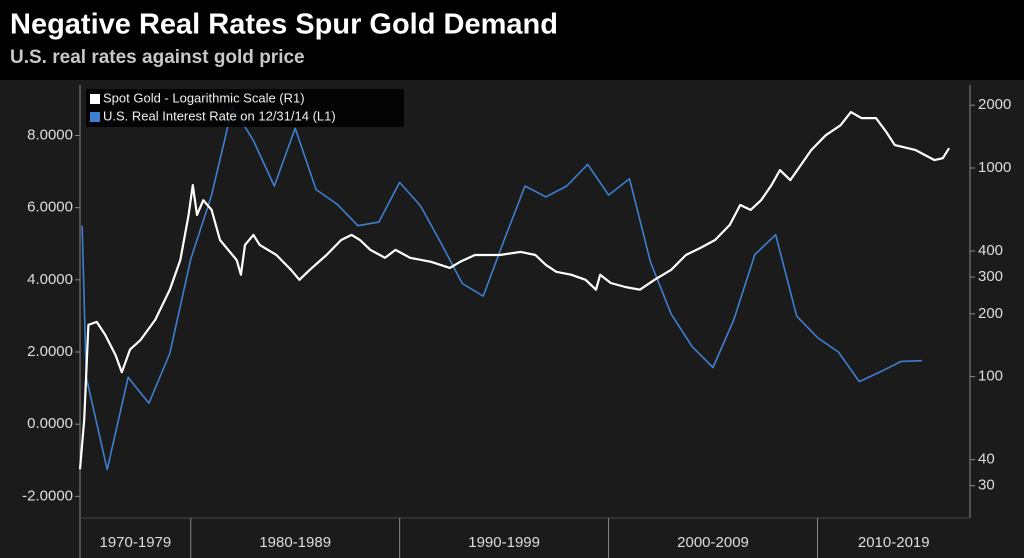 The image size is (1024, 558). I want to click on y-tick-label: 0.0000, so click(50, 423).